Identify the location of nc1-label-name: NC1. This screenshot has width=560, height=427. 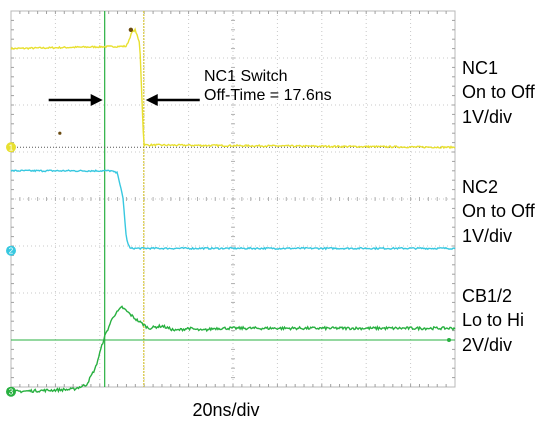
(480, 68).